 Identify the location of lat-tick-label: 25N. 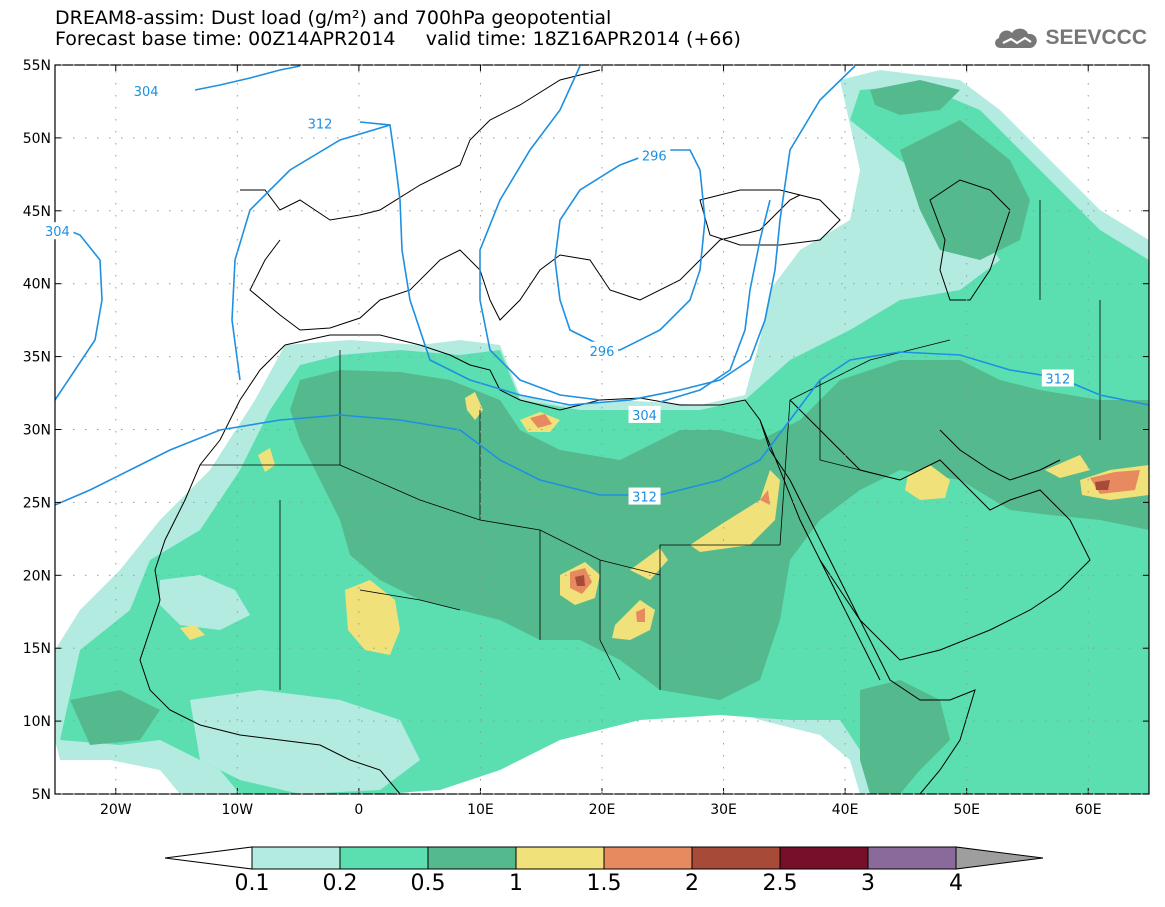
(37, 503).